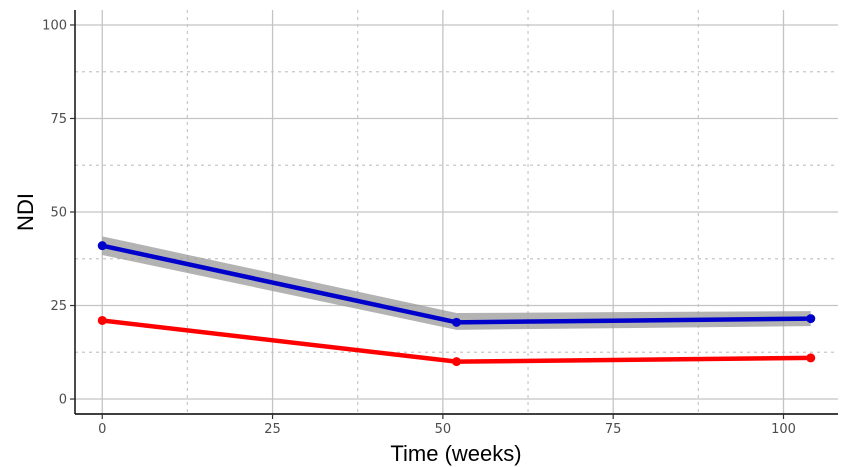 The image size is (853, 467). Describe the element at coordinates (54, 25) in the screenshot. I see `y-tick-label: 100` at that location.